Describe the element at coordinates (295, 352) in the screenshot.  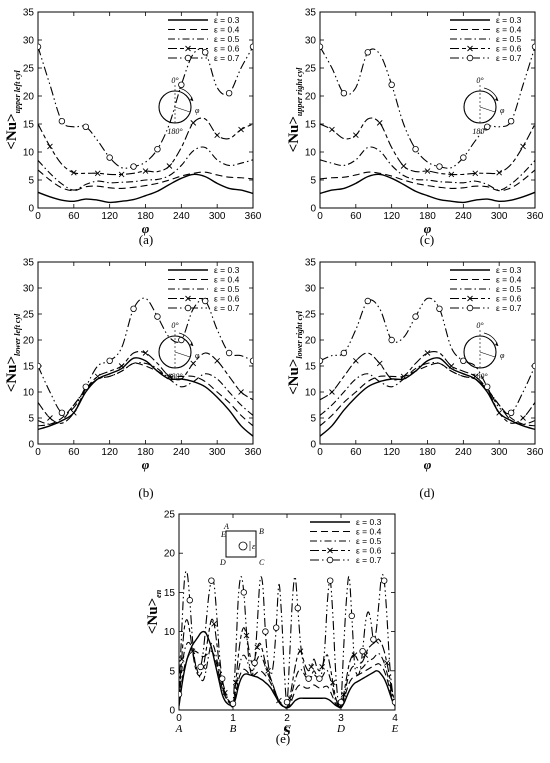
I see `y-axis-label: <Nu>lower right cyl` at that location.